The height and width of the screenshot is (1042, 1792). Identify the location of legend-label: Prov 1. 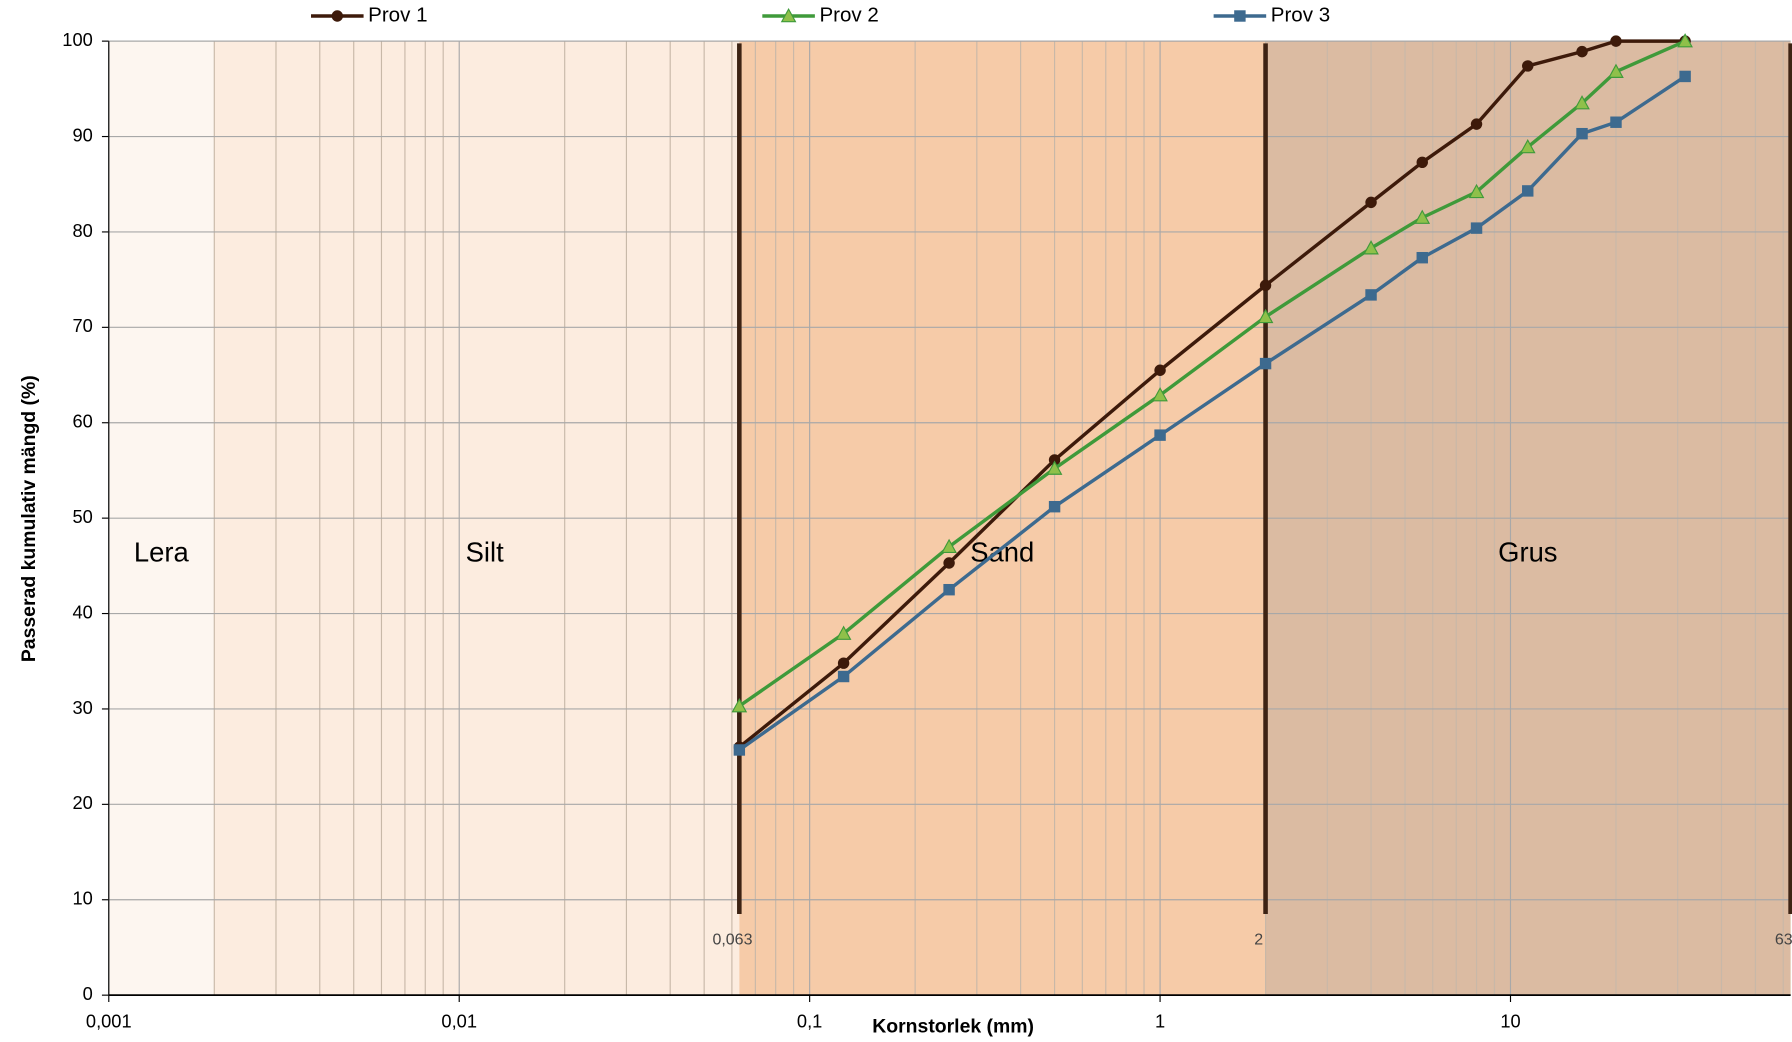
(397, 14).